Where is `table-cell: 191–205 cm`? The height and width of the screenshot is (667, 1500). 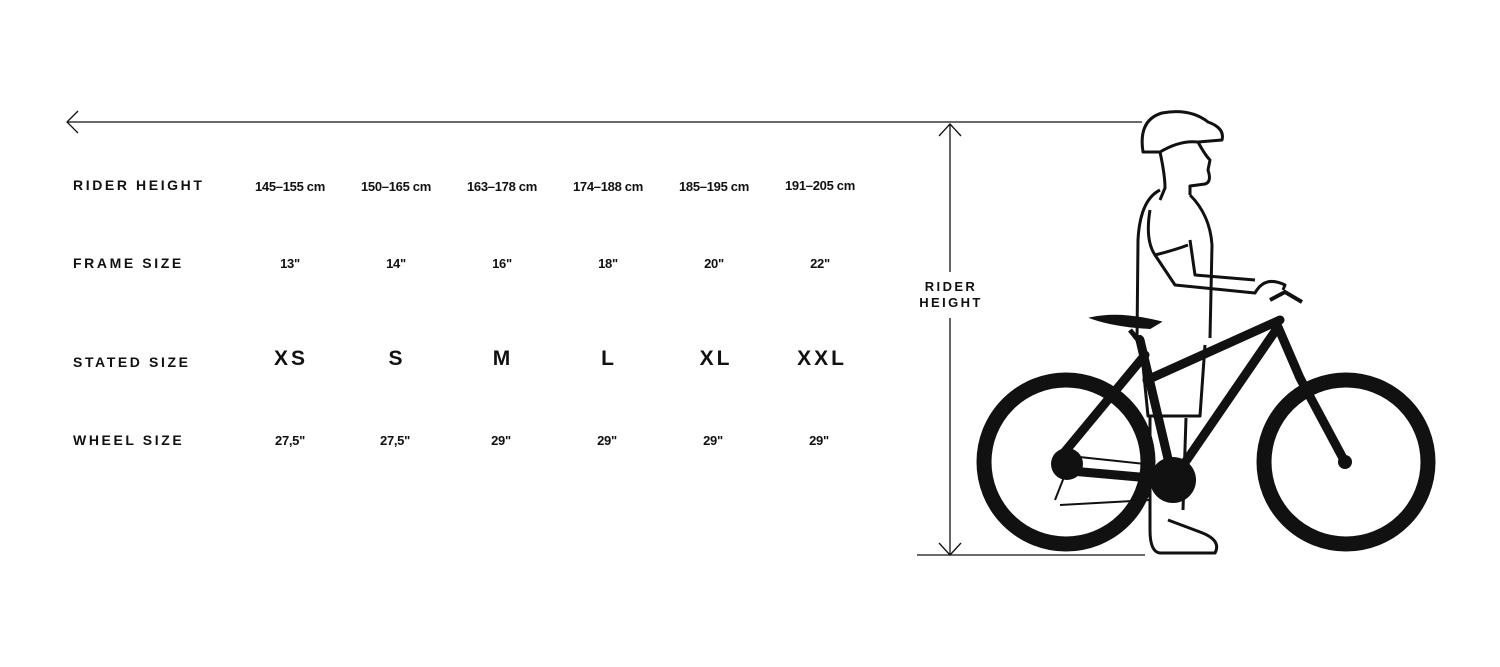
table-cell: 191–205 cm is located at coordinates (819, 185).